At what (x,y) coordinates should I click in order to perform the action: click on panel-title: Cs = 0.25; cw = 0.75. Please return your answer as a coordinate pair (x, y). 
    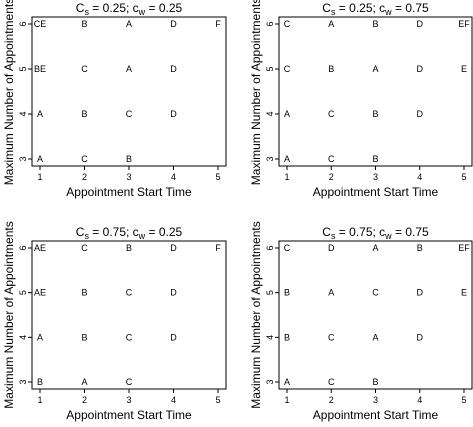
    Looking at the image, I should click on (375, 9).